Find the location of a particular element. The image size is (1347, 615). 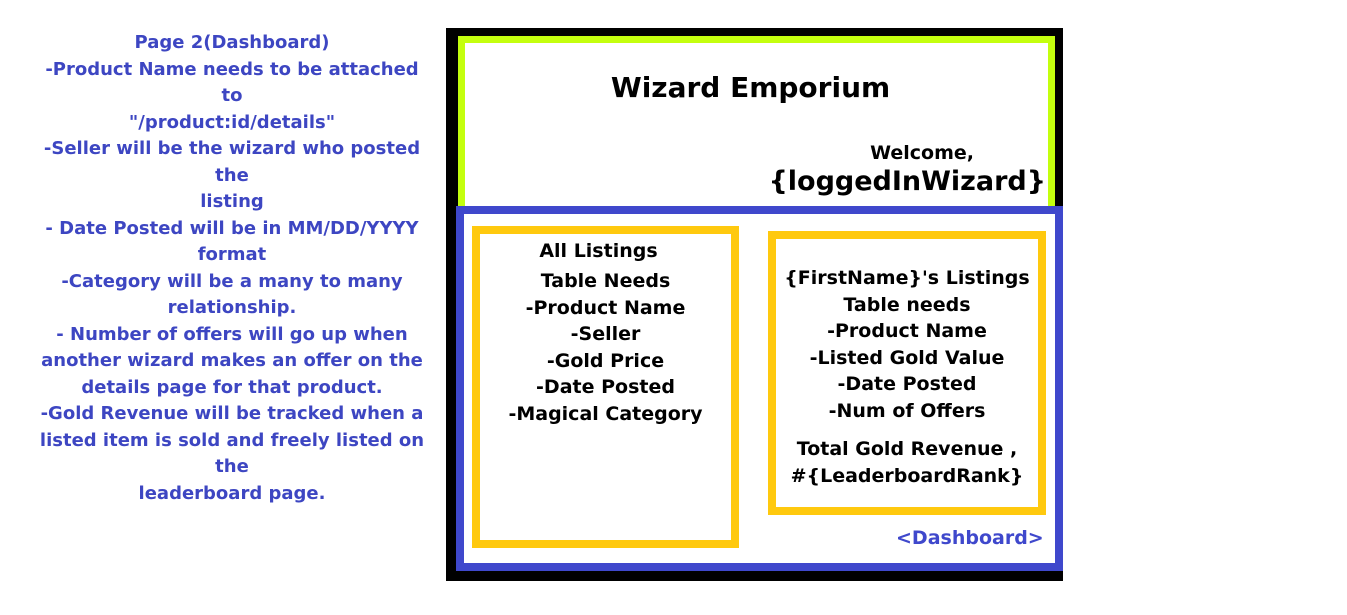

my-listings-title: {FirstName}'s Listings is located at coordinates (907, 278).